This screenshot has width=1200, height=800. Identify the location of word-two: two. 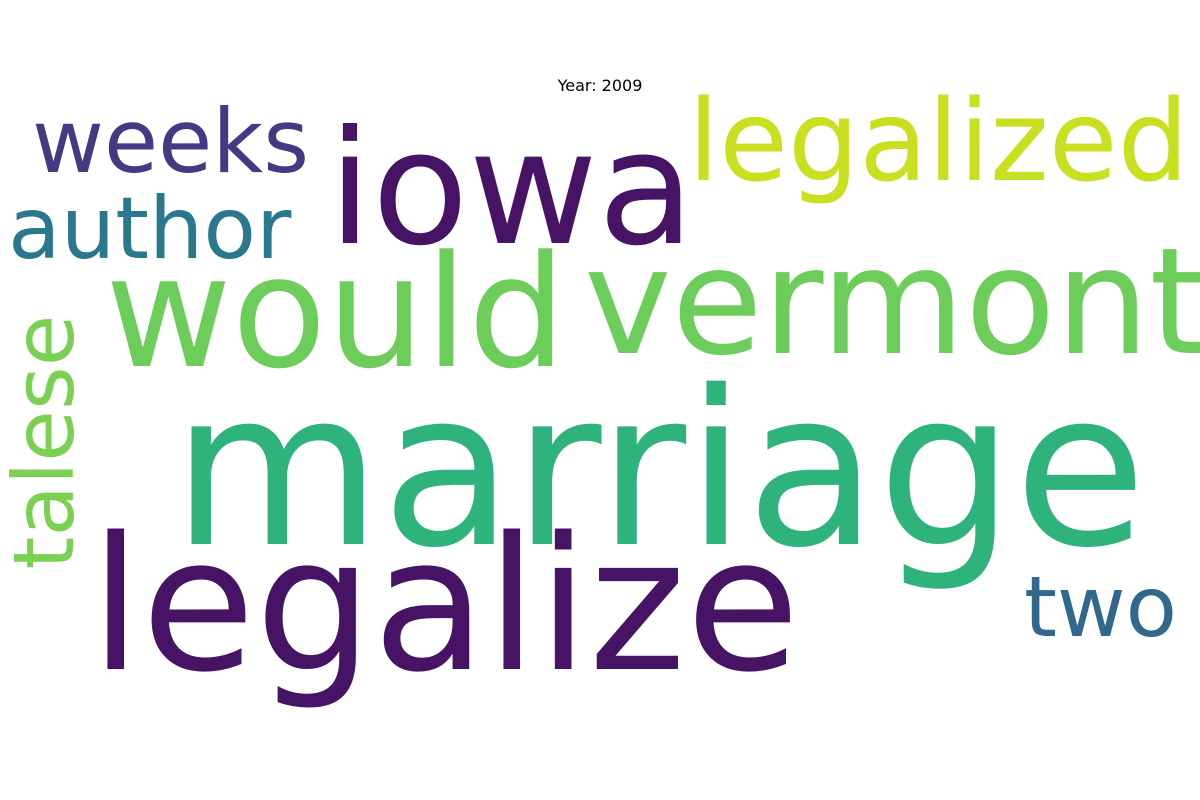
(1101, 607).